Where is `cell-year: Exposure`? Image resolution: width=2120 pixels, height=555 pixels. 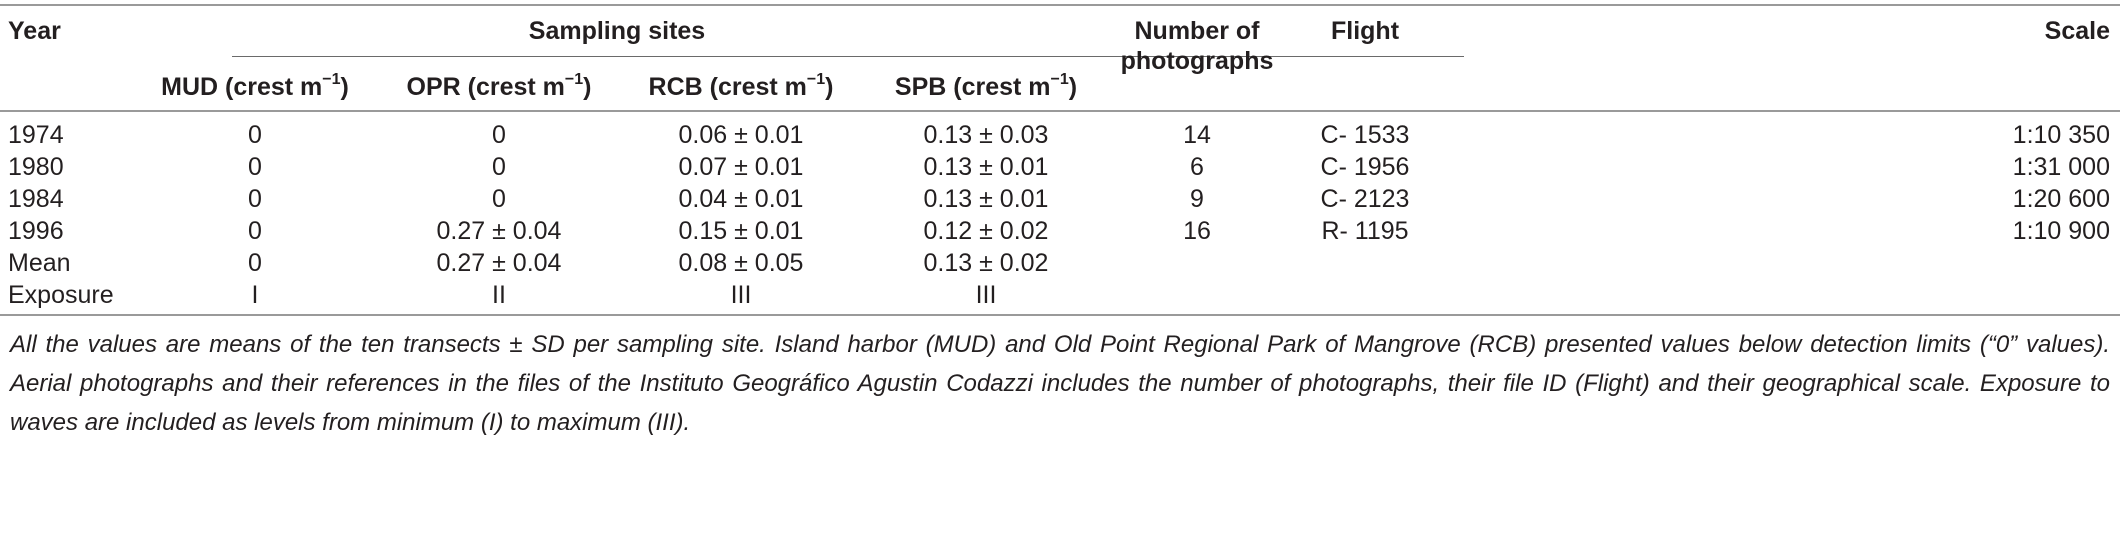 cell-year: Exposure is located at coordinates (61, 295).